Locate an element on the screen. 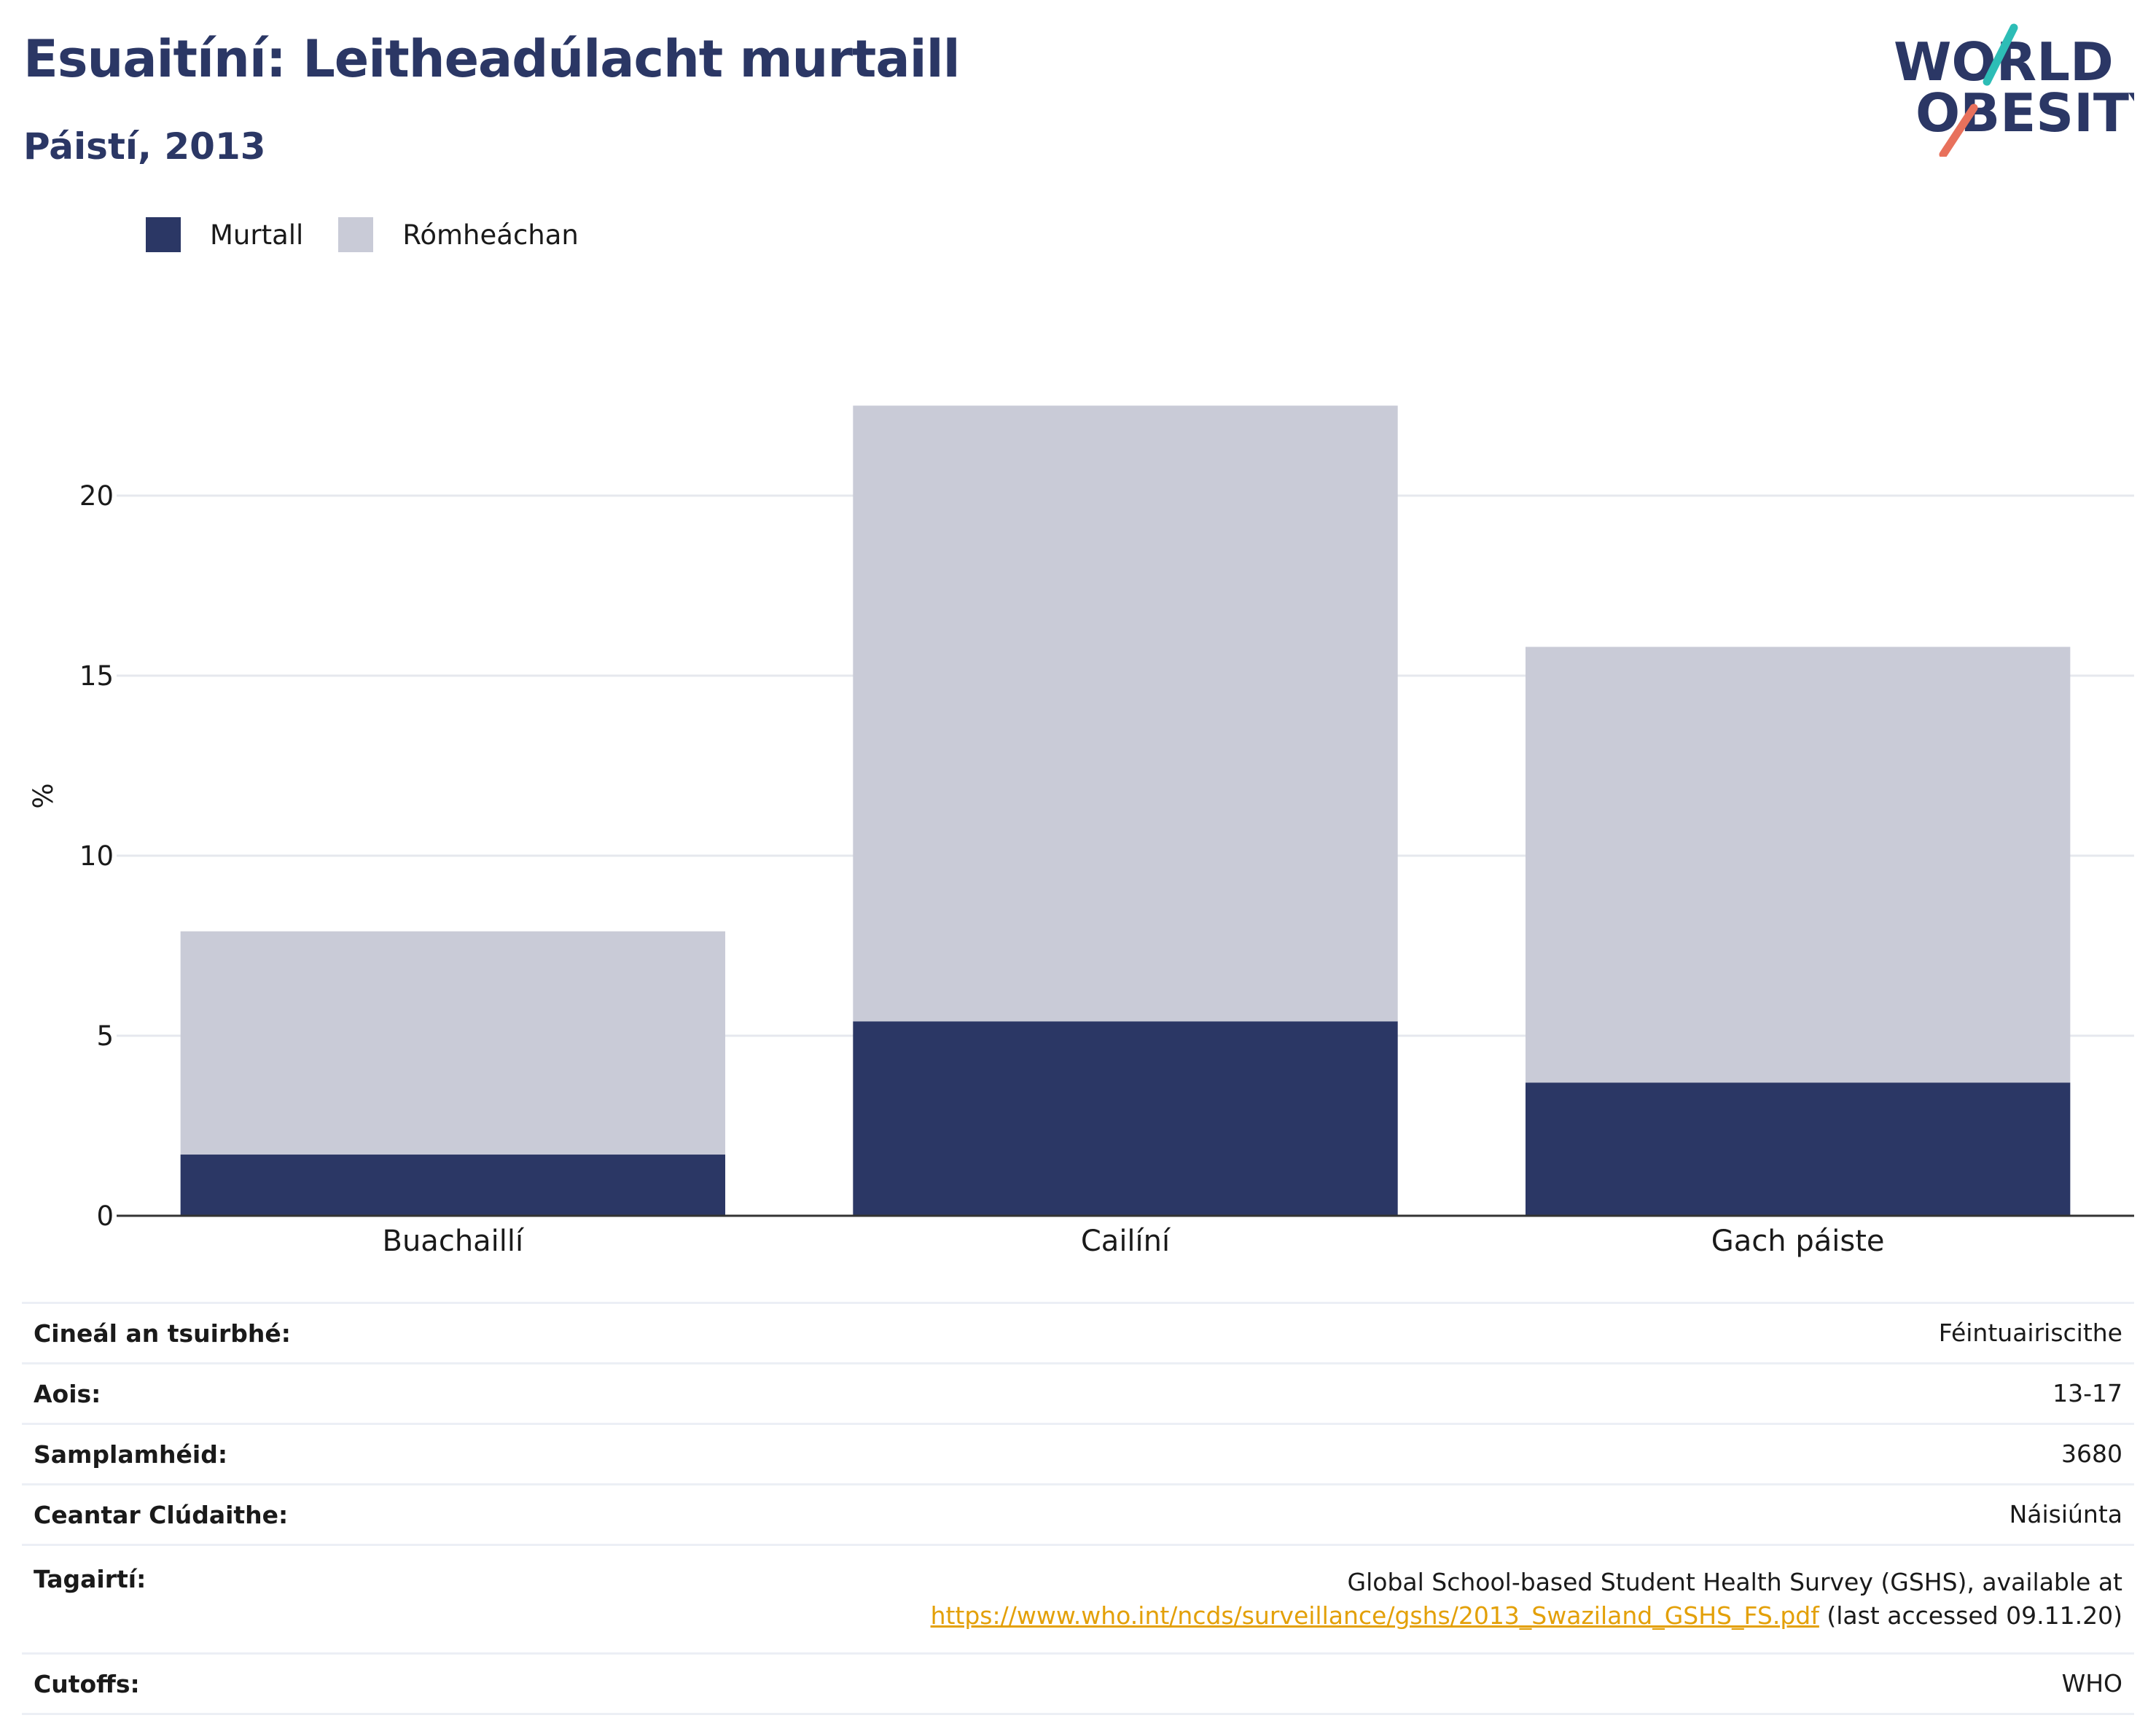  info-value: Náisiúnta is located at coordinates (1276, 1515).